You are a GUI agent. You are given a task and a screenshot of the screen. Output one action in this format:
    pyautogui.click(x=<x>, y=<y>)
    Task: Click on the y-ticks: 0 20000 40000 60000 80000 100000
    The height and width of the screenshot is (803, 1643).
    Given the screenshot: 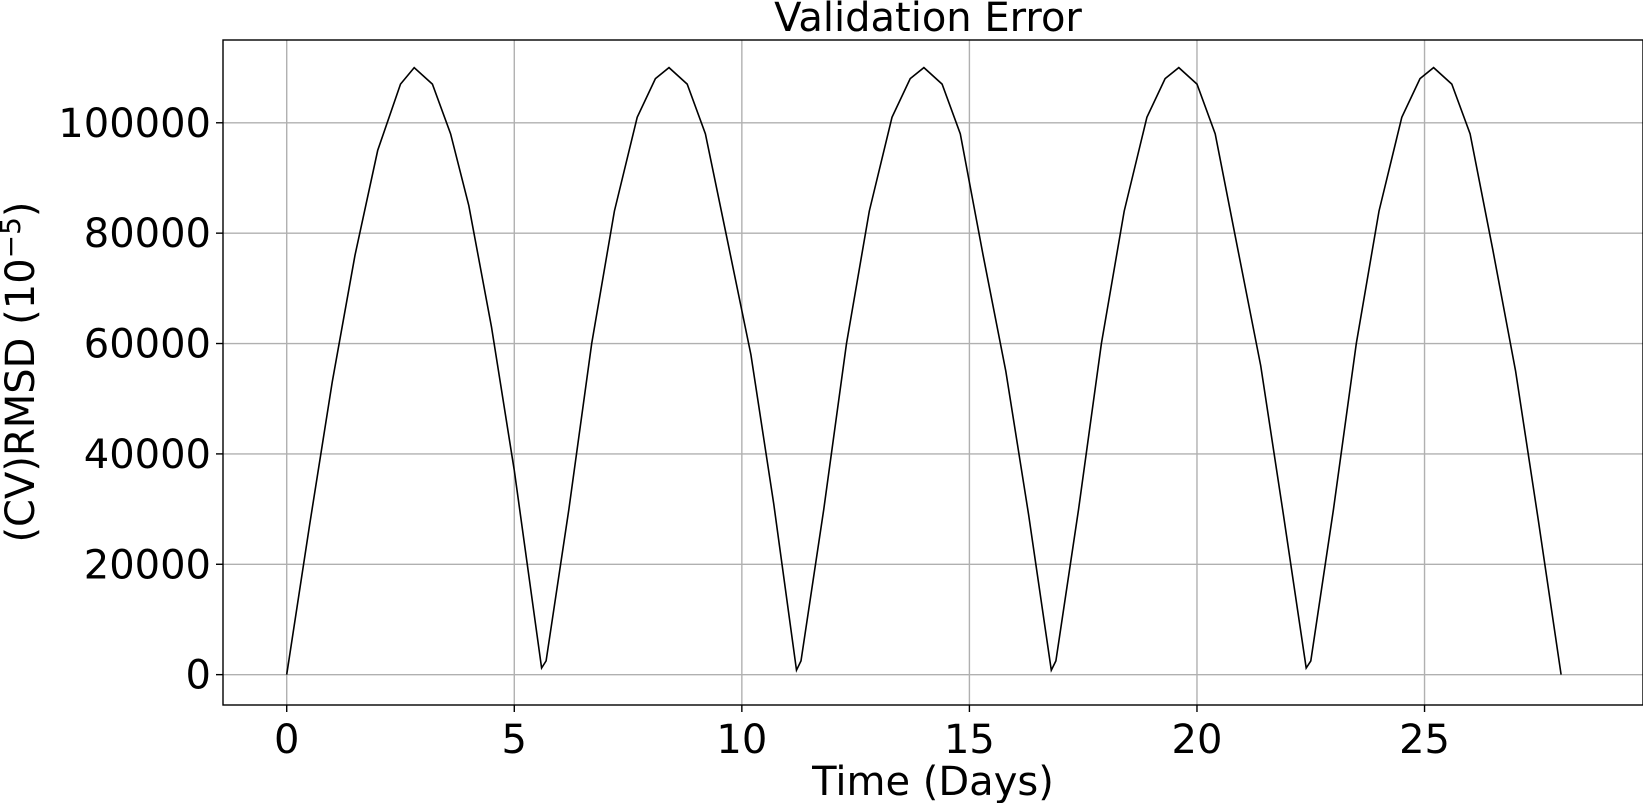 What is the action you would take?
    pyautogui.click(x=140, y=400)
    